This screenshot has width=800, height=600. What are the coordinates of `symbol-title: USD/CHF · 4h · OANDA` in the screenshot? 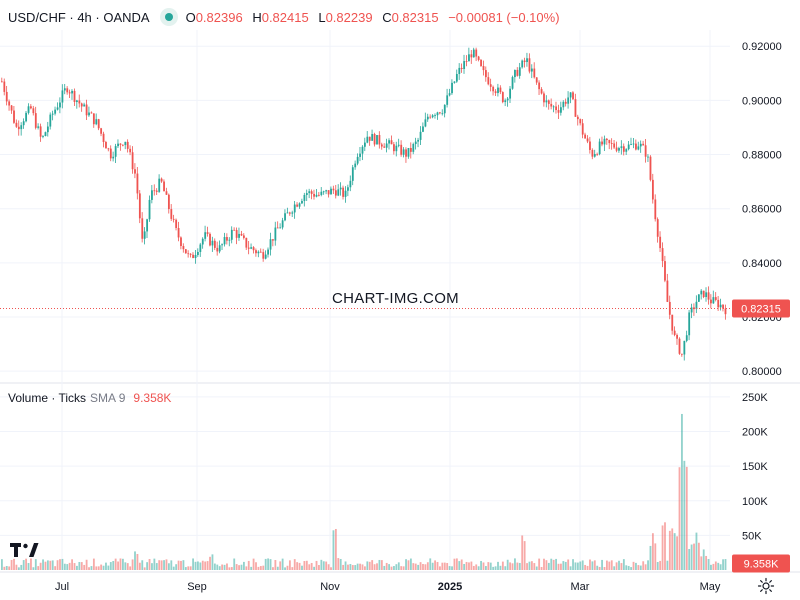 It's located at (79, 17).